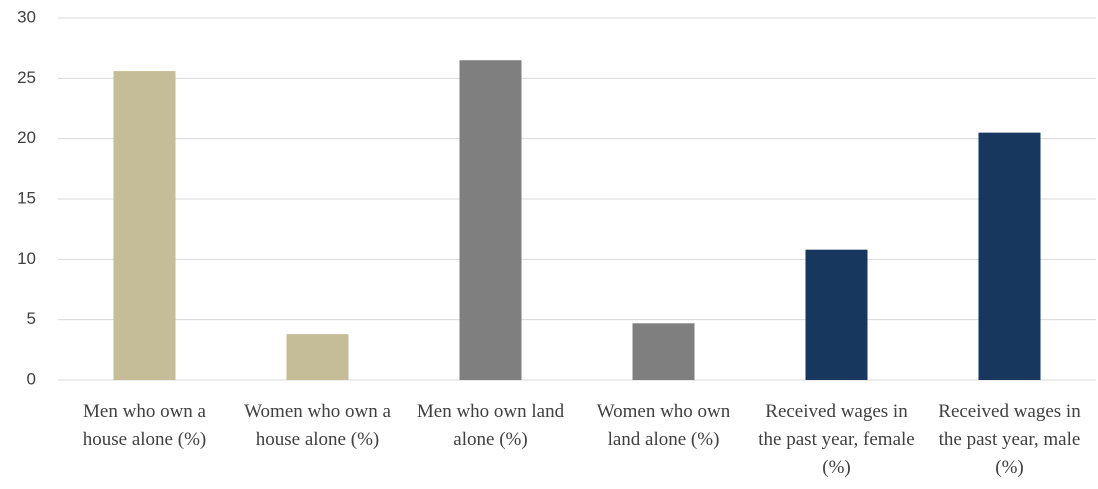  I want to click on y-tick-label: 10, so click(26, 258).